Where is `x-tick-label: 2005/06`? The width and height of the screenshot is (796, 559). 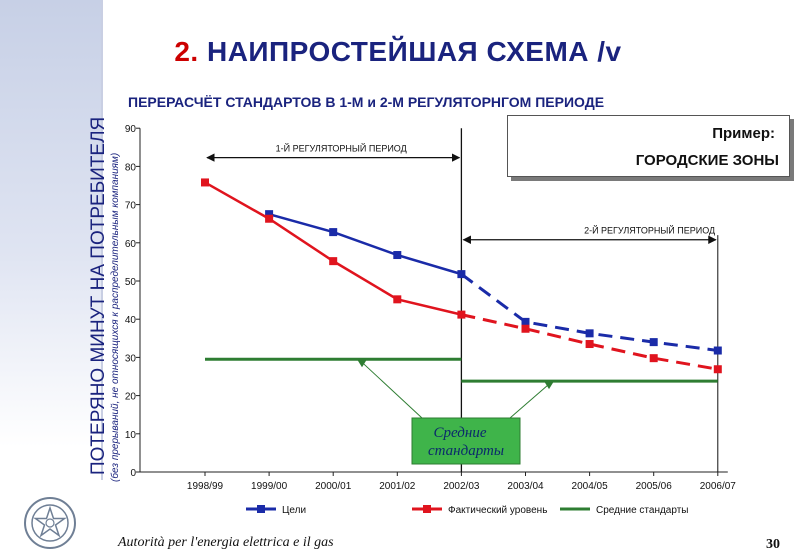 x-tick-label: 2005/06 is located at coordinates (654, 486).